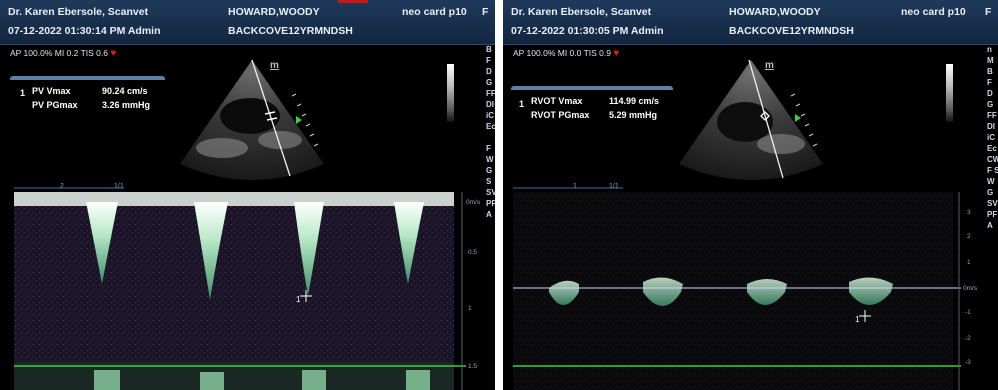 Image resolution: width=998 pixels, height=390 pixels. What do you see at coordinates (87, 97) in the screenshot?
I see `measurement-box: 1 PV Vmax 90.24 cm/s PV PGmax 3.26 mmHg` at bounding box center [87, 97].